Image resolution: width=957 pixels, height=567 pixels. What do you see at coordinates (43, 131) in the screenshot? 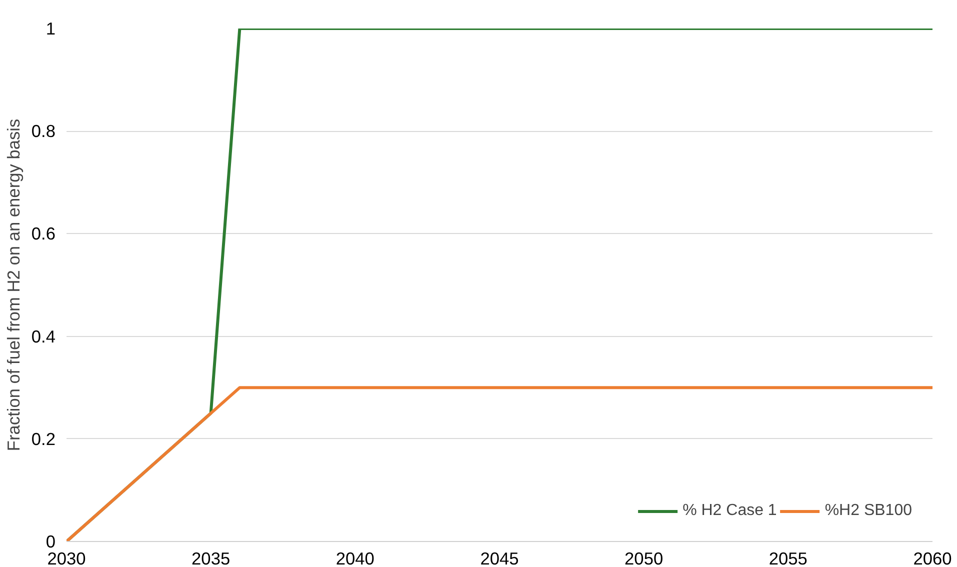
I see `y-tick-label: 0.8` at bounding box center [43, 131].